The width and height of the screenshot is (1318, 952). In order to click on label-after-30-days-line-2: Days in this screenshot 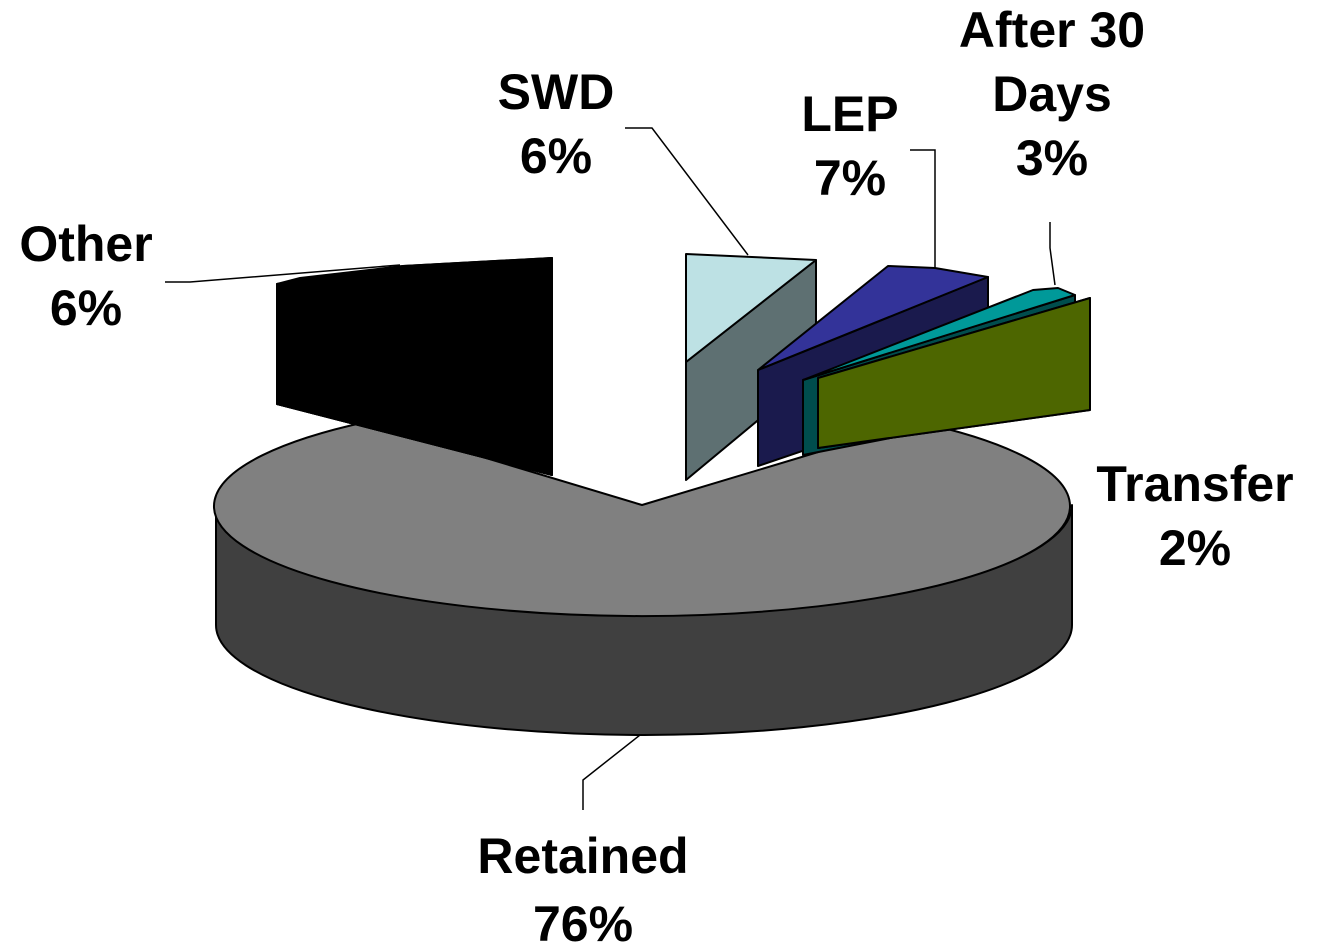, I will do `click(1052, 94)`.